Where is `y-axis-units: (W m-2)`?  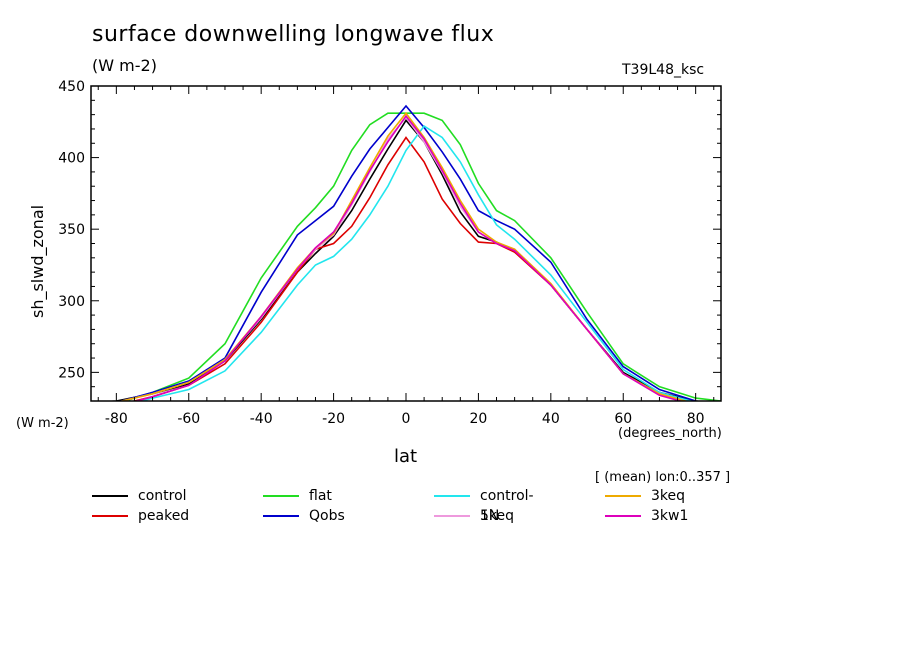
y-axis-units: (W m-2) is located at coordinates (42, 423).